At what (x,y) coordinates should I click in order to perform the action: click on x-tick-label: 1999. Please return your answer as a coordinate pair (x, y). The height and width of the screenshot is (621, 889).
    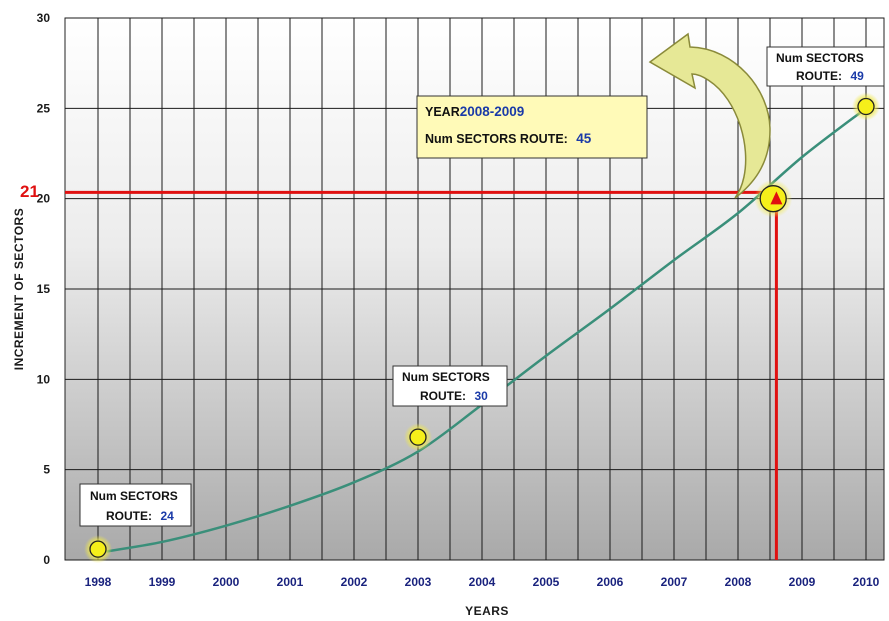
    Looking at the image, I should click on (162, 582).